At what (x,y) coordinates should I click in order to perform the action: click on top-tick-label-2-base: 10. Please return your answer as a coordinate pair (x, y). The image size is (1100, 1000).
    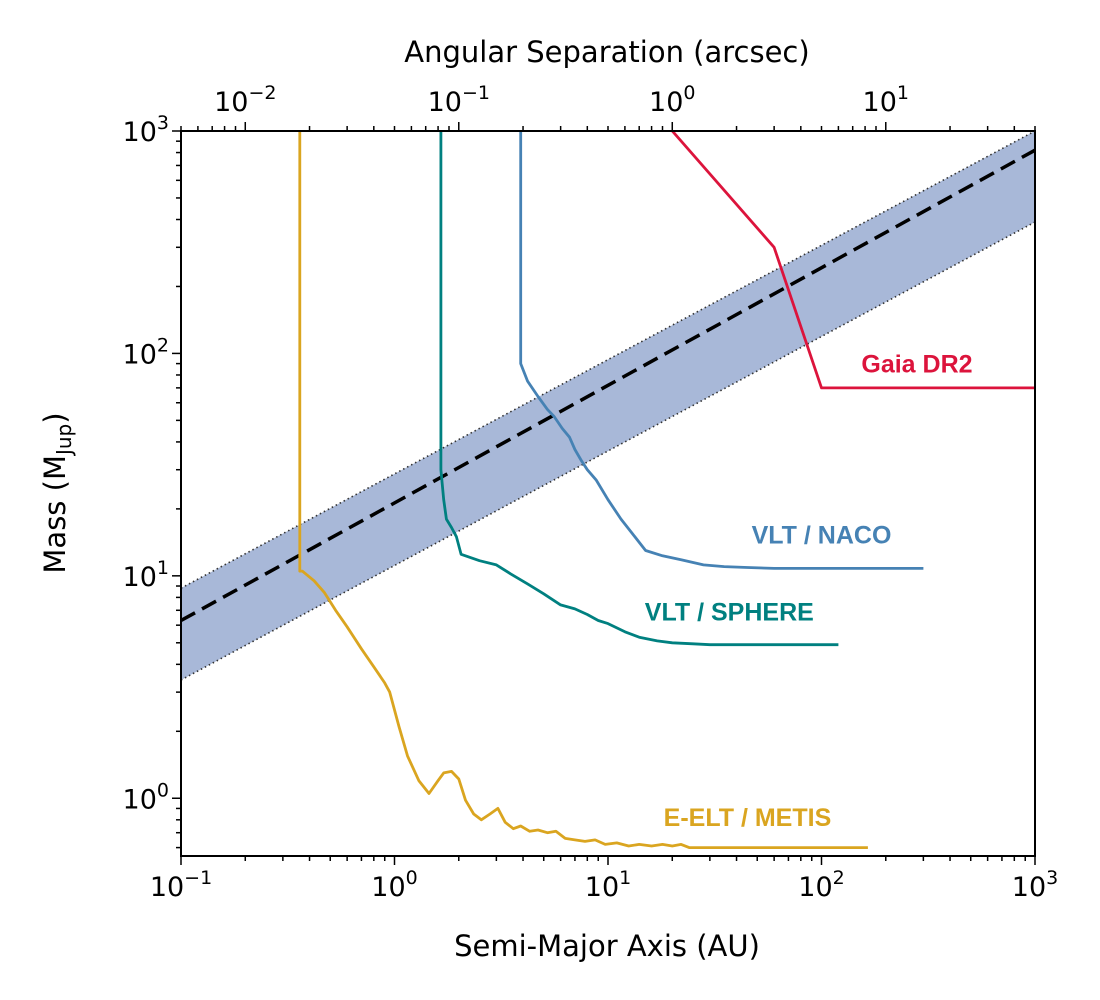
    Looking at the image, I should click on (666, 102).